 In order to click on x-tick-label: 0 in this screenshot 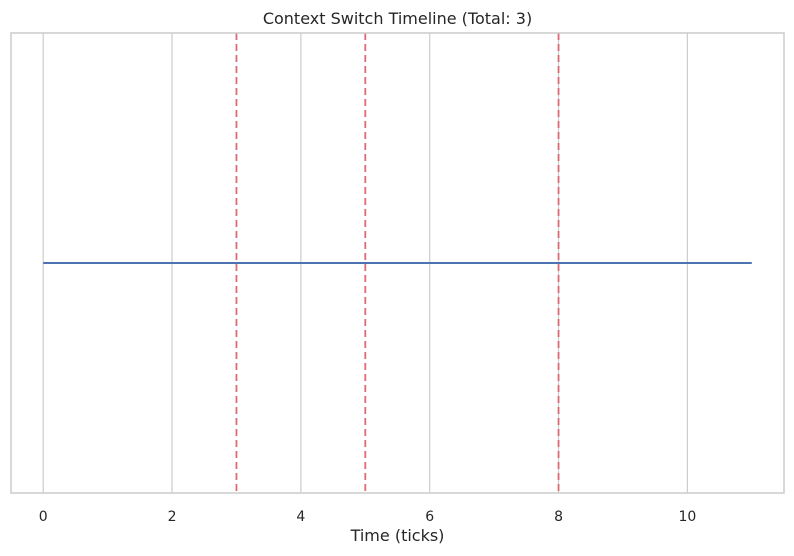, I will do `click(43, 517)`.